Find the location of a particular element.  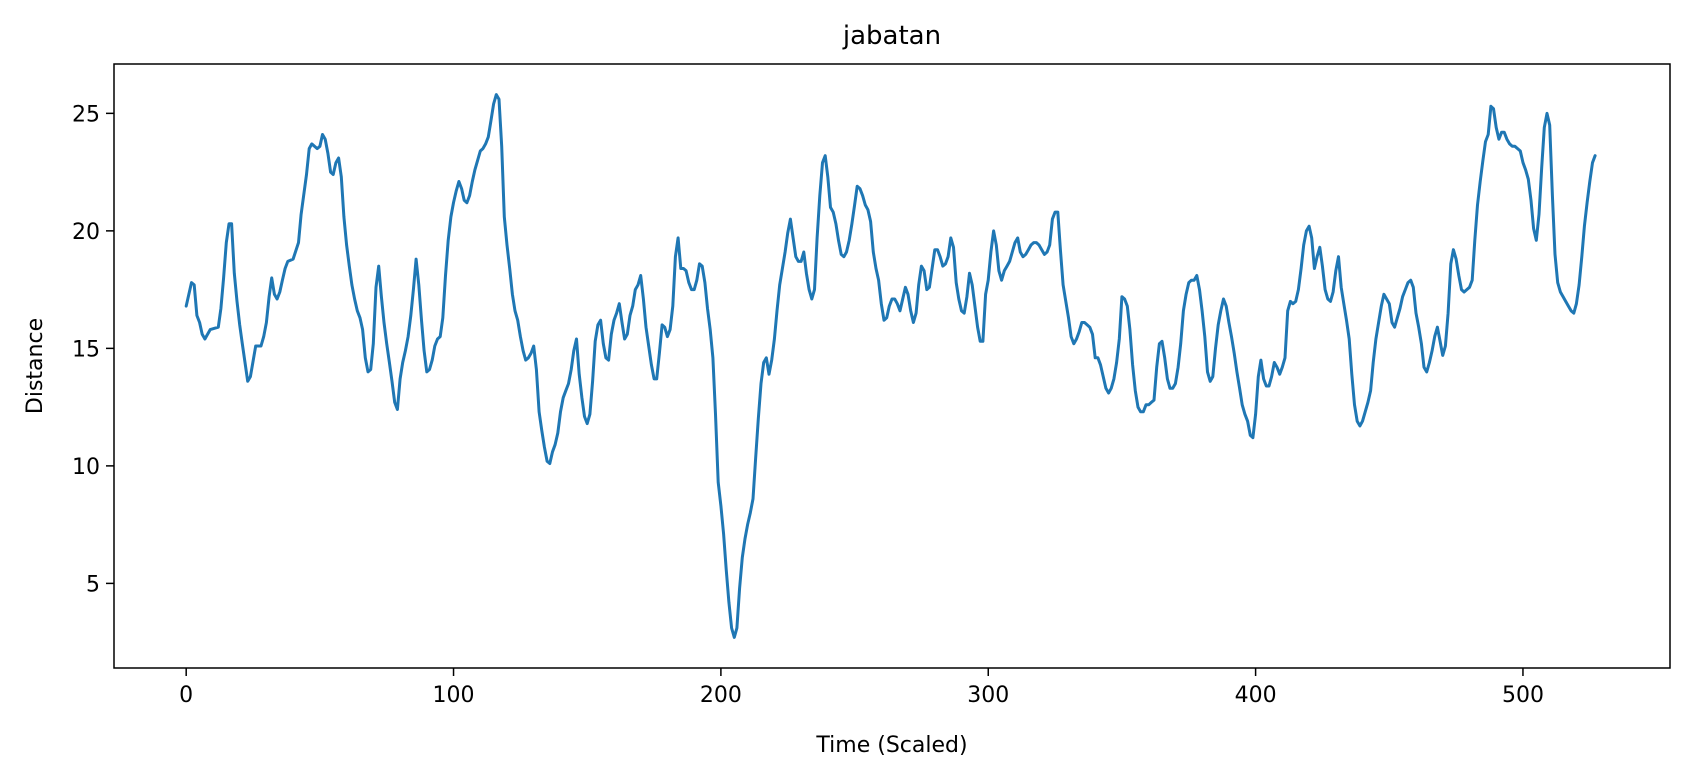

x-tick-label: 200 is located at coordinates (721, 695).